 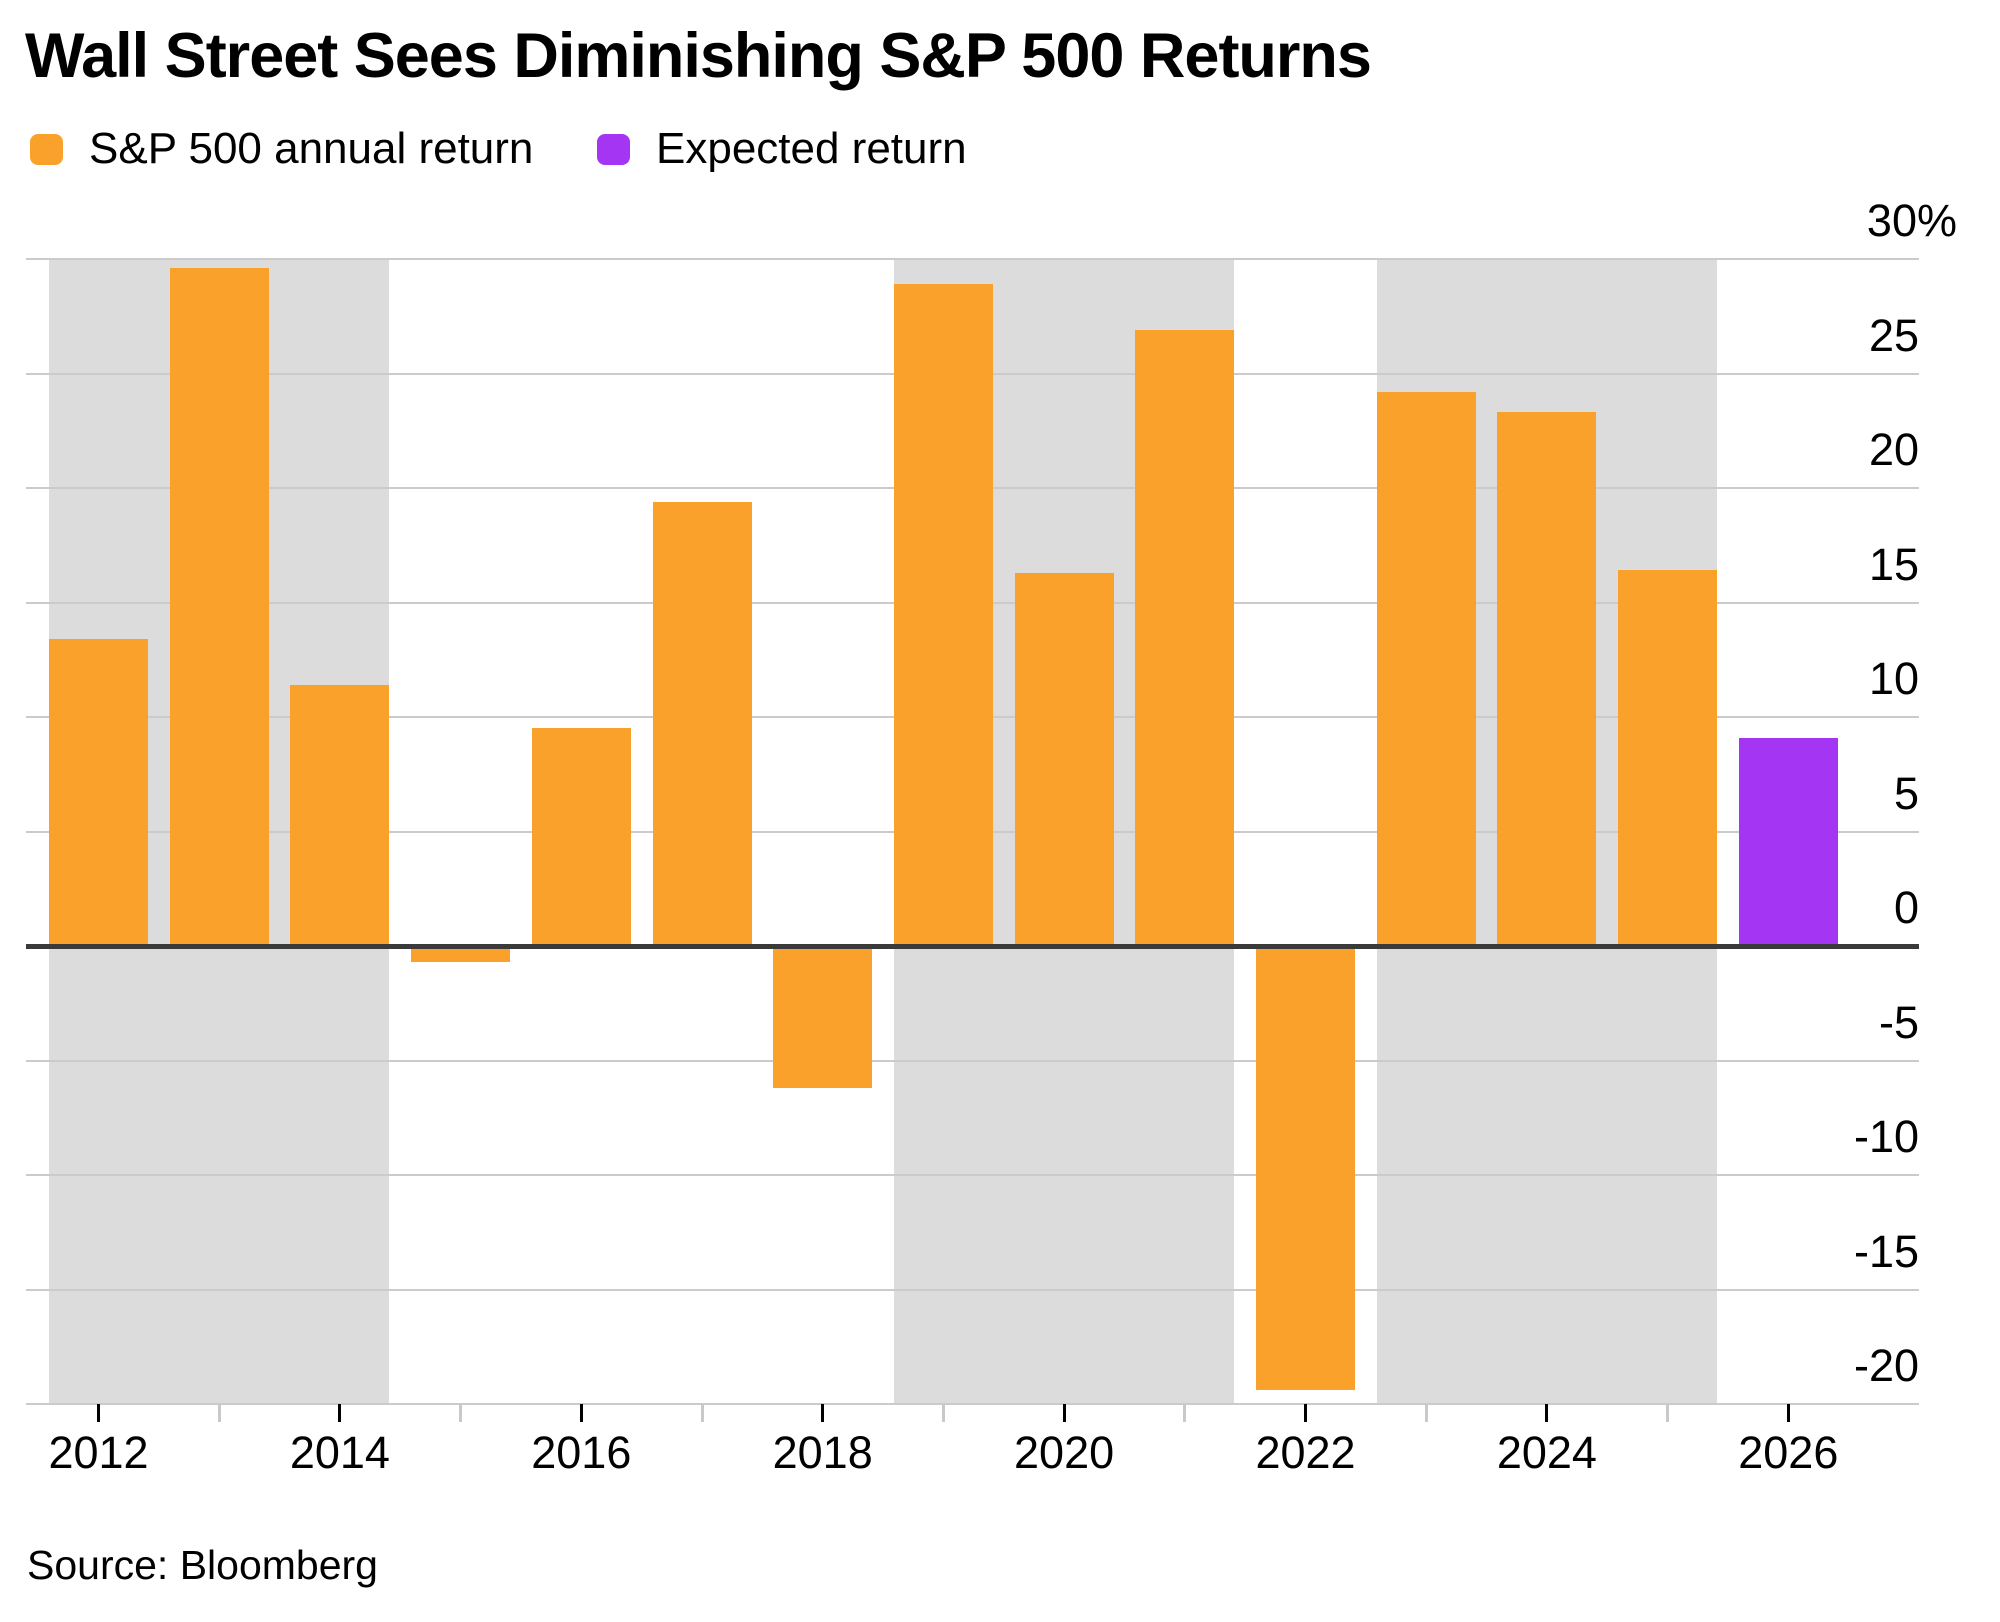 What do you see at coordinates (340, 815) in the screenshot?
I see `bar-2014` at bounding box center [340, 815].